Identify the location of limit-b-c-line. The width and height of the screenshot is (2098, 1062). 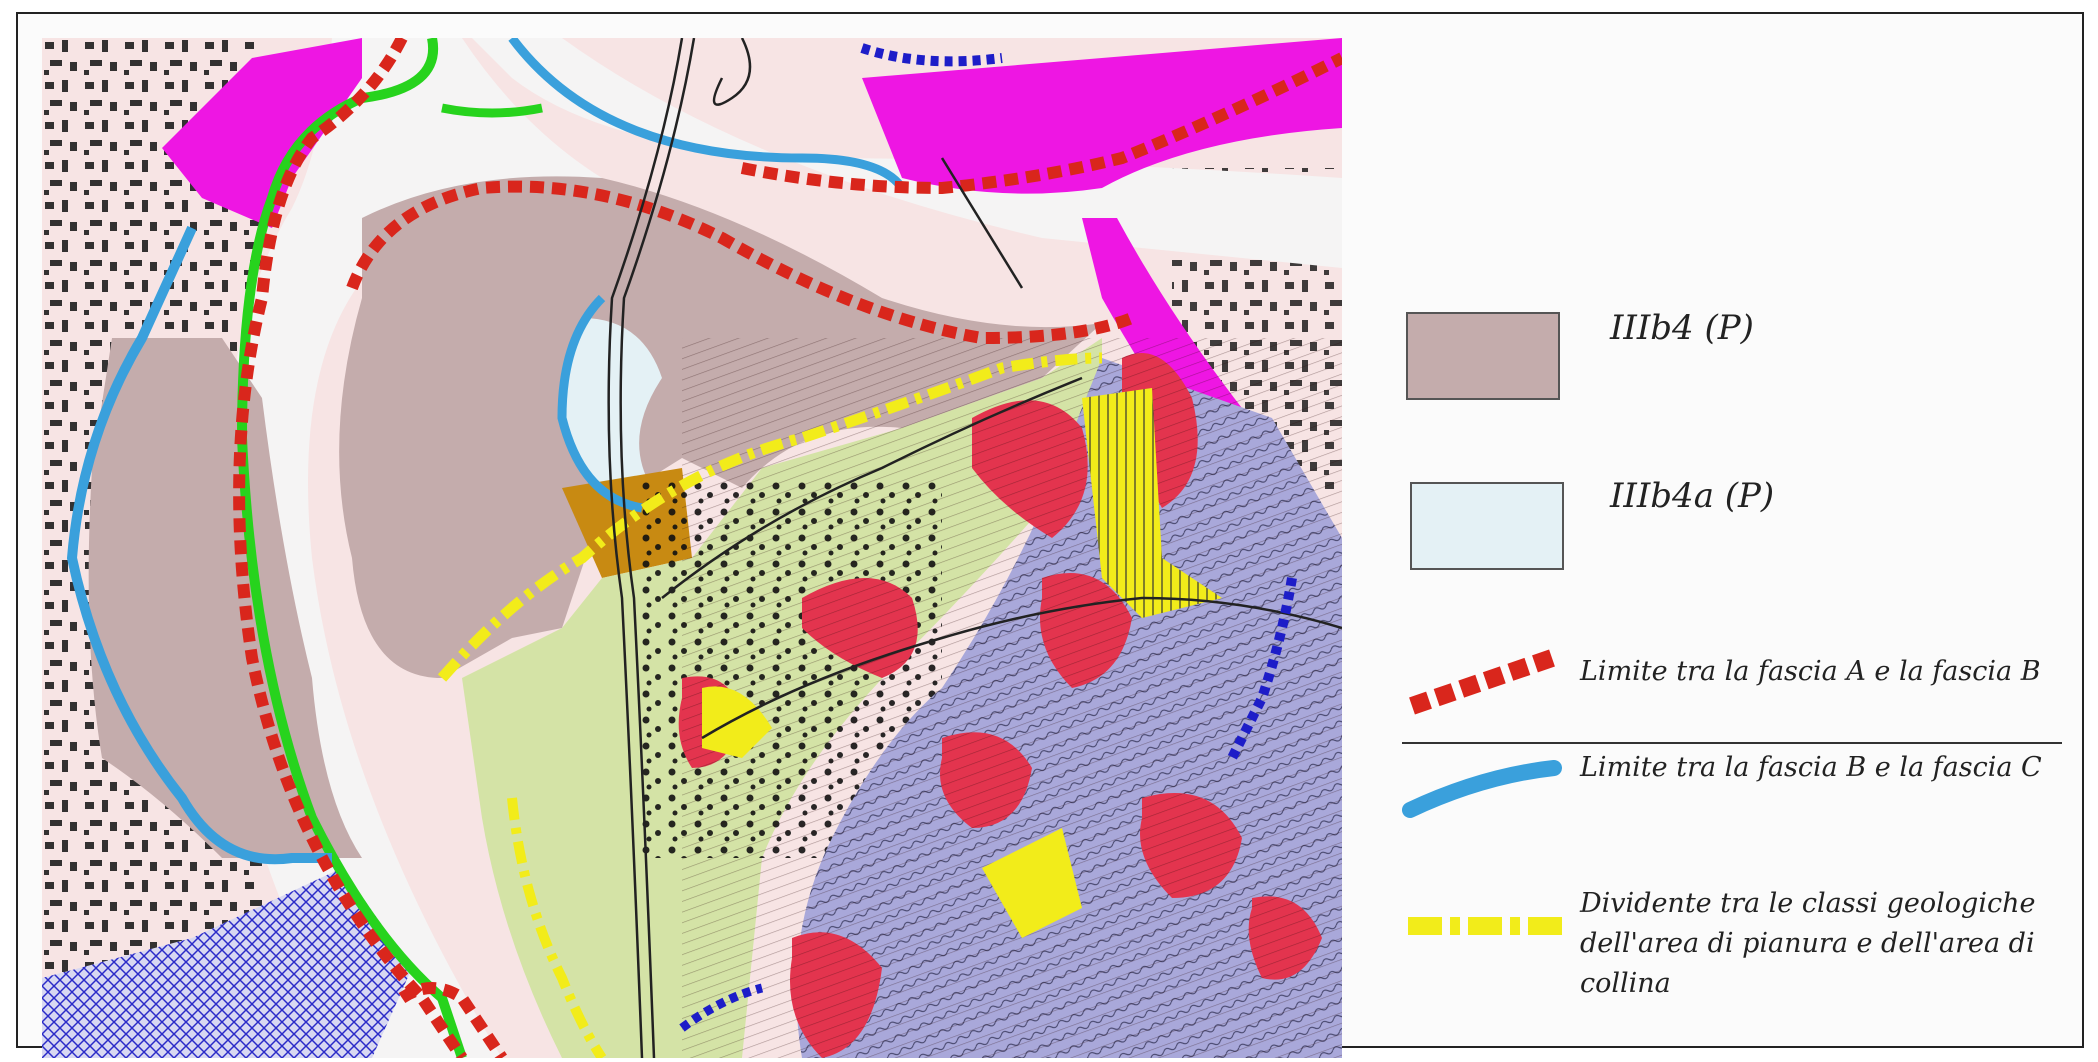
(199, 545).